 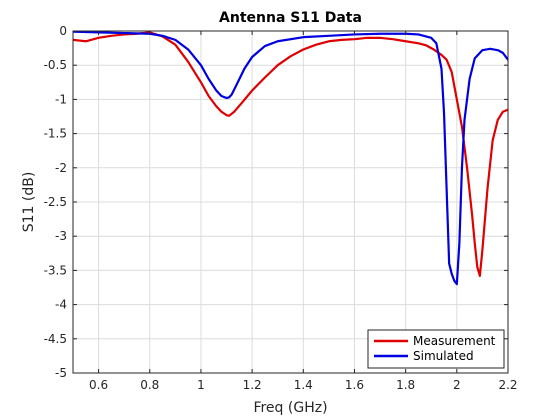 What do you see at coordinates (63, 31) in the screenshot?
I see `y-tick-label: 0` at bounding box center [63, 31].